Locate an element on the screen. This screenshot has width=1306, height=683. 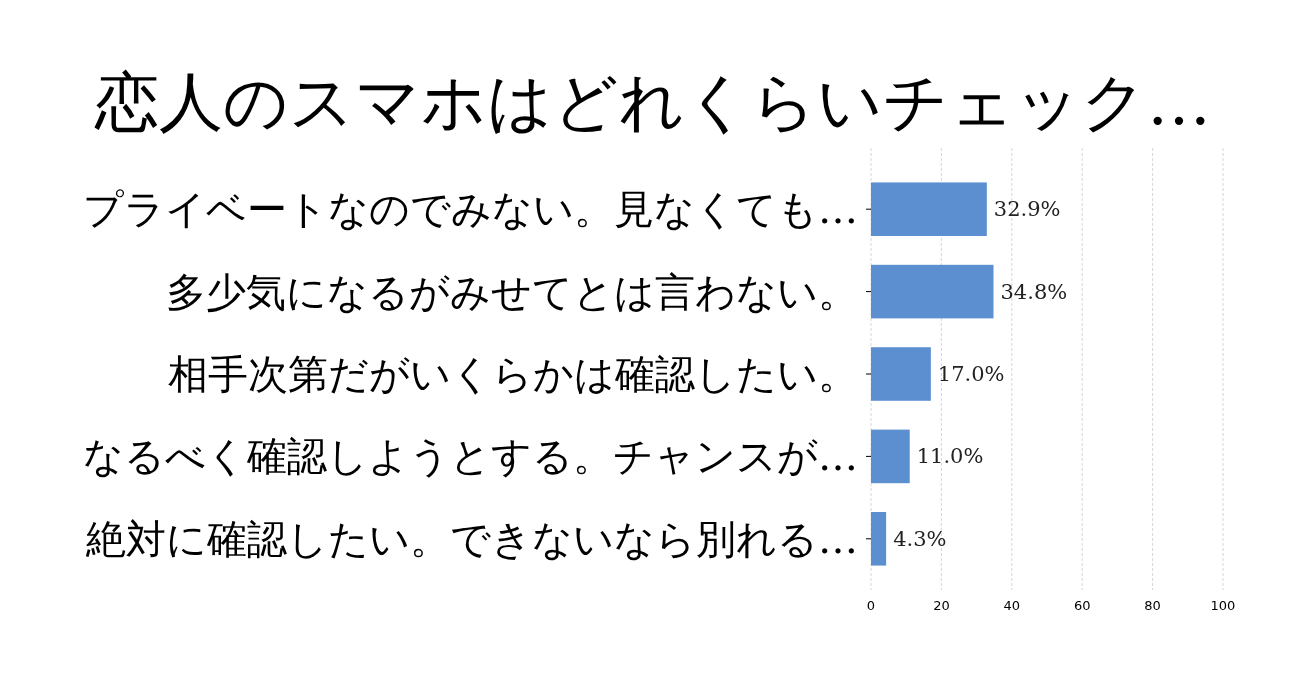
y-tick-label: 多少気になるがみせてとは言わない。 is located at coordinates (512, 291).